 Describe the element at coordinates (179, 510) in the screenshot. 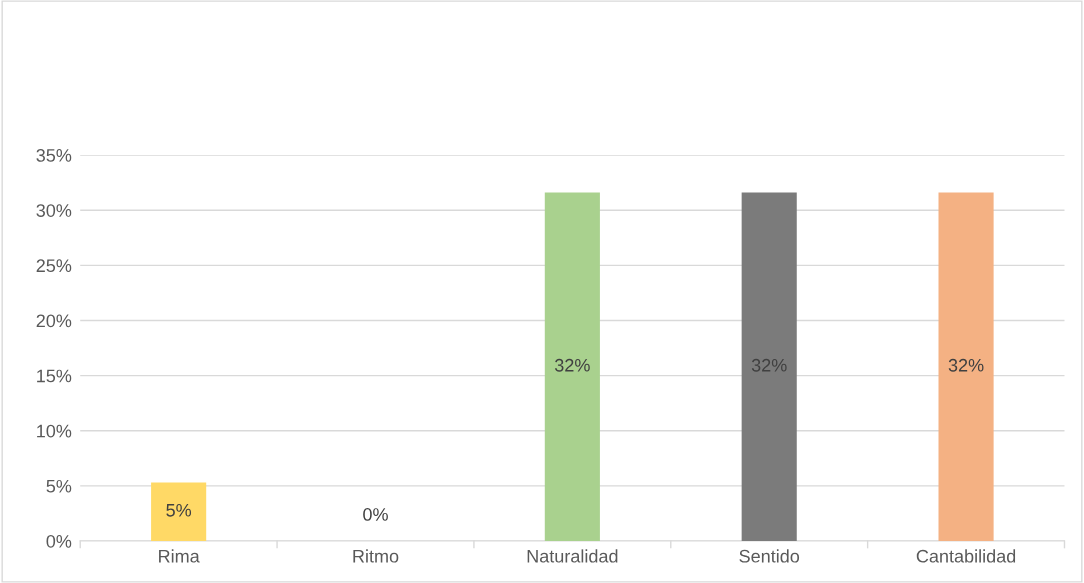

I see `data-label: 5%` at that location.